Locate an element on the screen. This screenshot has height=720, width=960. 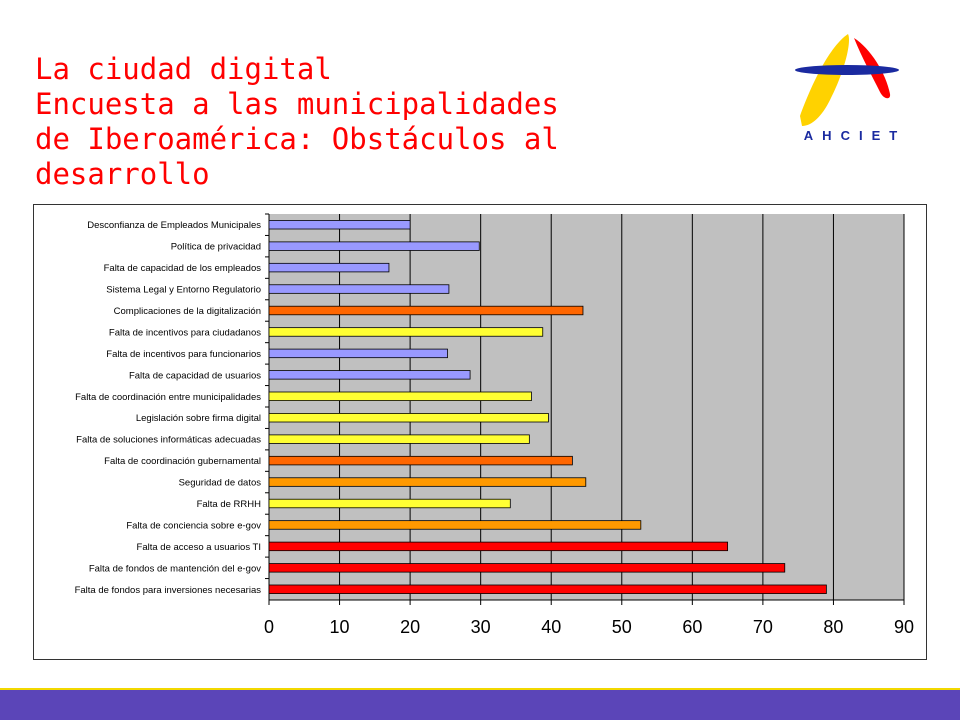
category-label: Falta de coordinación gubernamental is located at coordinates (182, 461).